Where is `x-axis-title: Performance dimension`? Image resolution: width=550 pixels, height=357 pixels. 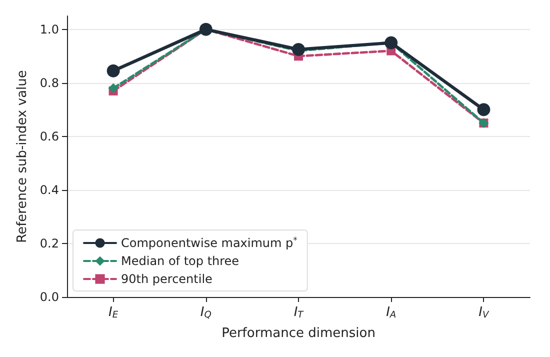 x-axis-title: Performance dimension is located at coordinates (299, 333).